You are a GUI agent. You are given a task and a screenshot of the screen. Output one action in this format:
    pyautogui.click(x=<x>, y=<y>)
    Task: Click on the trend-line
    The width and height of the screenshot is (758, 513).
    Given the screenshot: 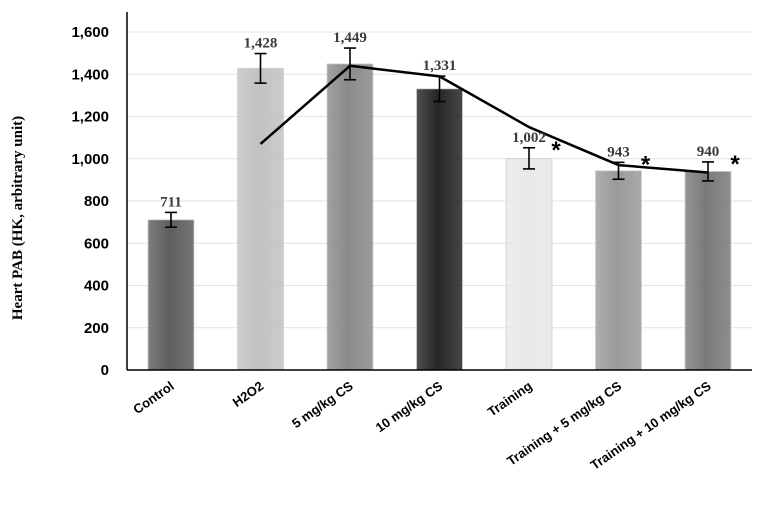 What is the action you would take?
    pyautogui.click(x=484, y=119)
    